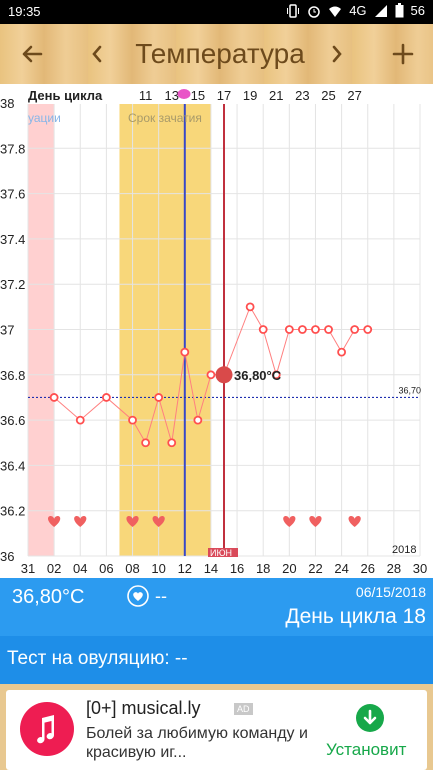 The height and width of the screenshot is (770, 433). I want to click on conception-band-label: Срок зачатия, so click(165, 118).